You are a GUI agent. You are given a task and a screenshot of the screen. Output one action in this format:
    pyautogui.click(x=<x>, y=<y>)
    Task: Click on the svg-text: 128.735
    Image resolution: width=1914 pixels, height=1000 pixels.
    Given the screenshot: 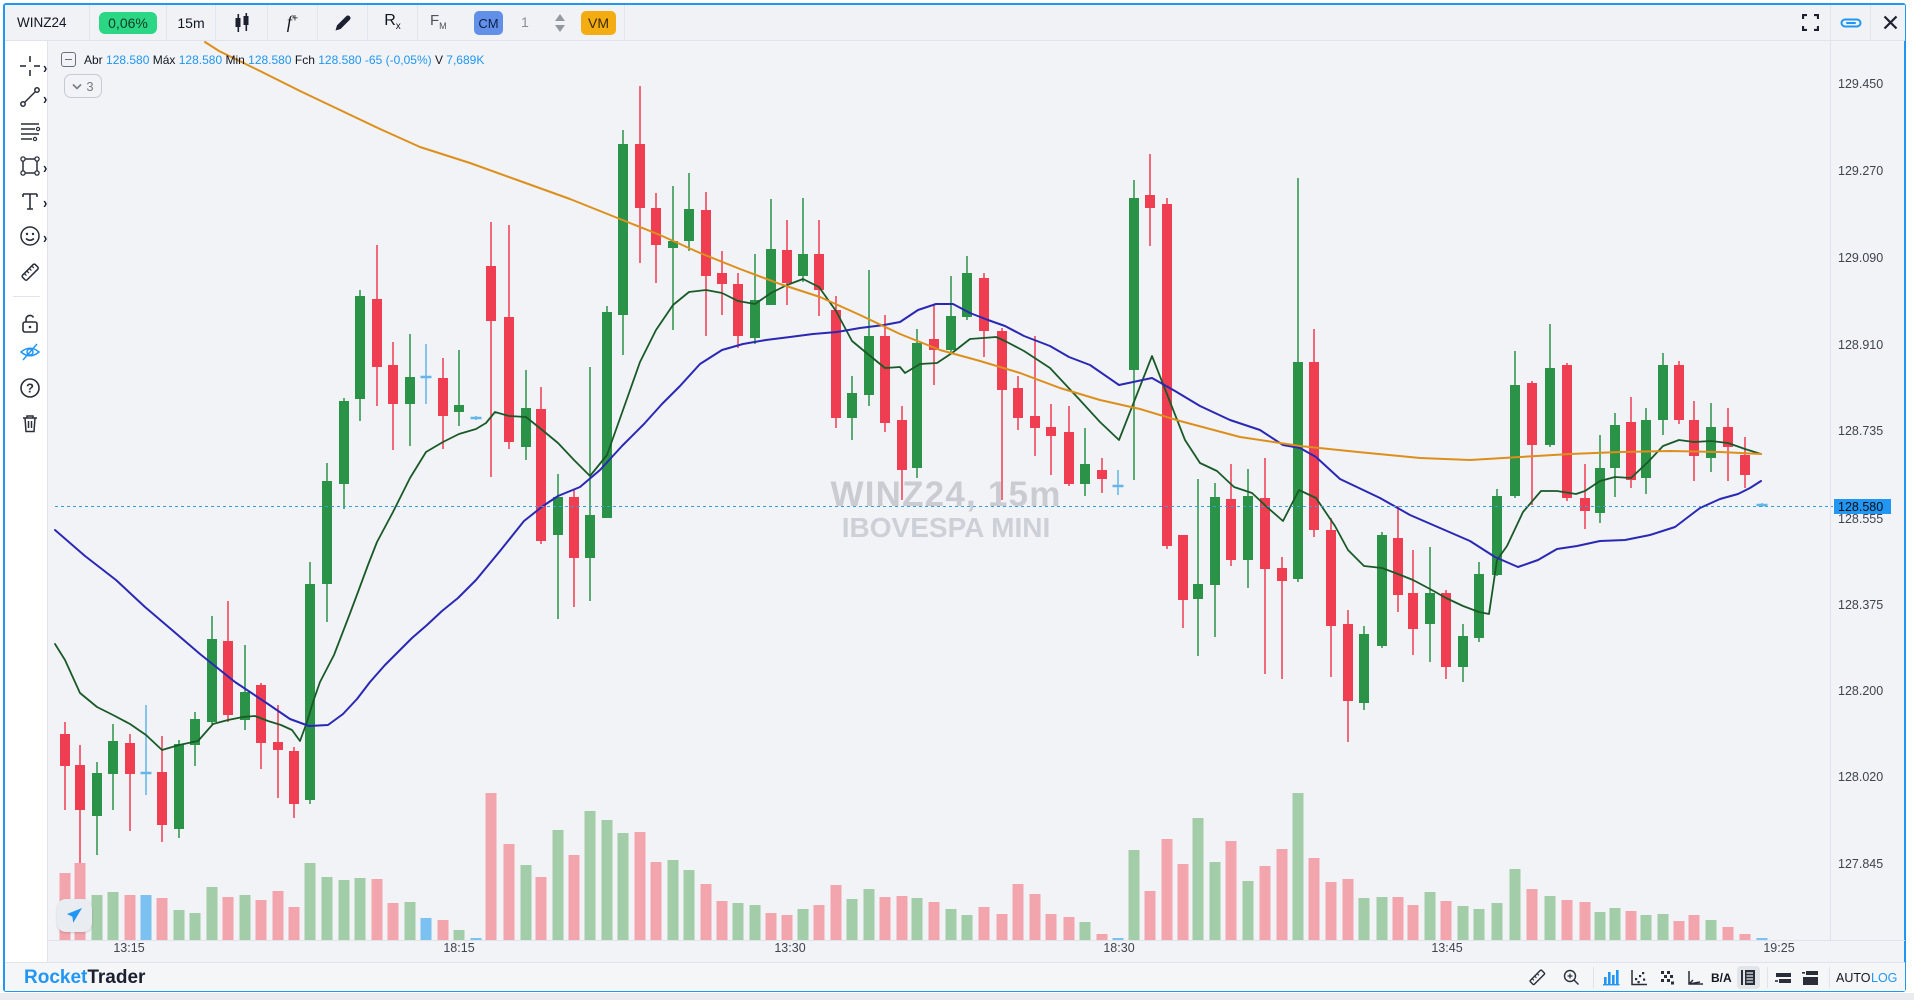 What is the action you would take?
    pyautogui.click(x=1860, y=431)
    